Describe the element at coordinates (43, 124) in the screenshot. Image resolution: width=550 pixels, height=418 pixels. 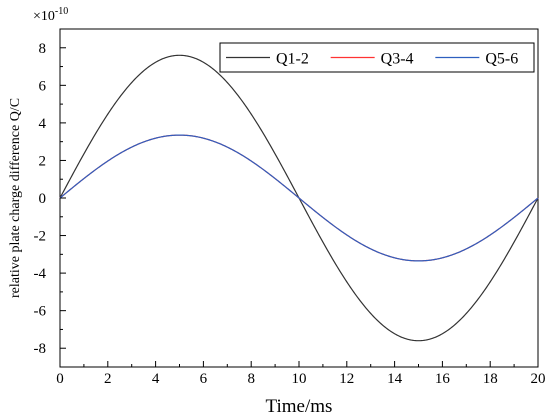
I see `y-tick-label: 4` at that location.